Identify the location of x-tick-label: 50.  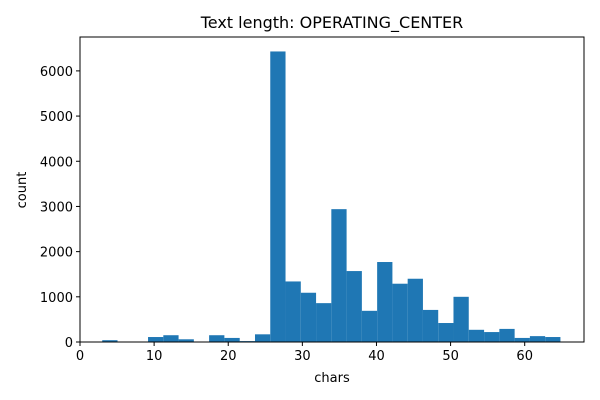
(450, 356).